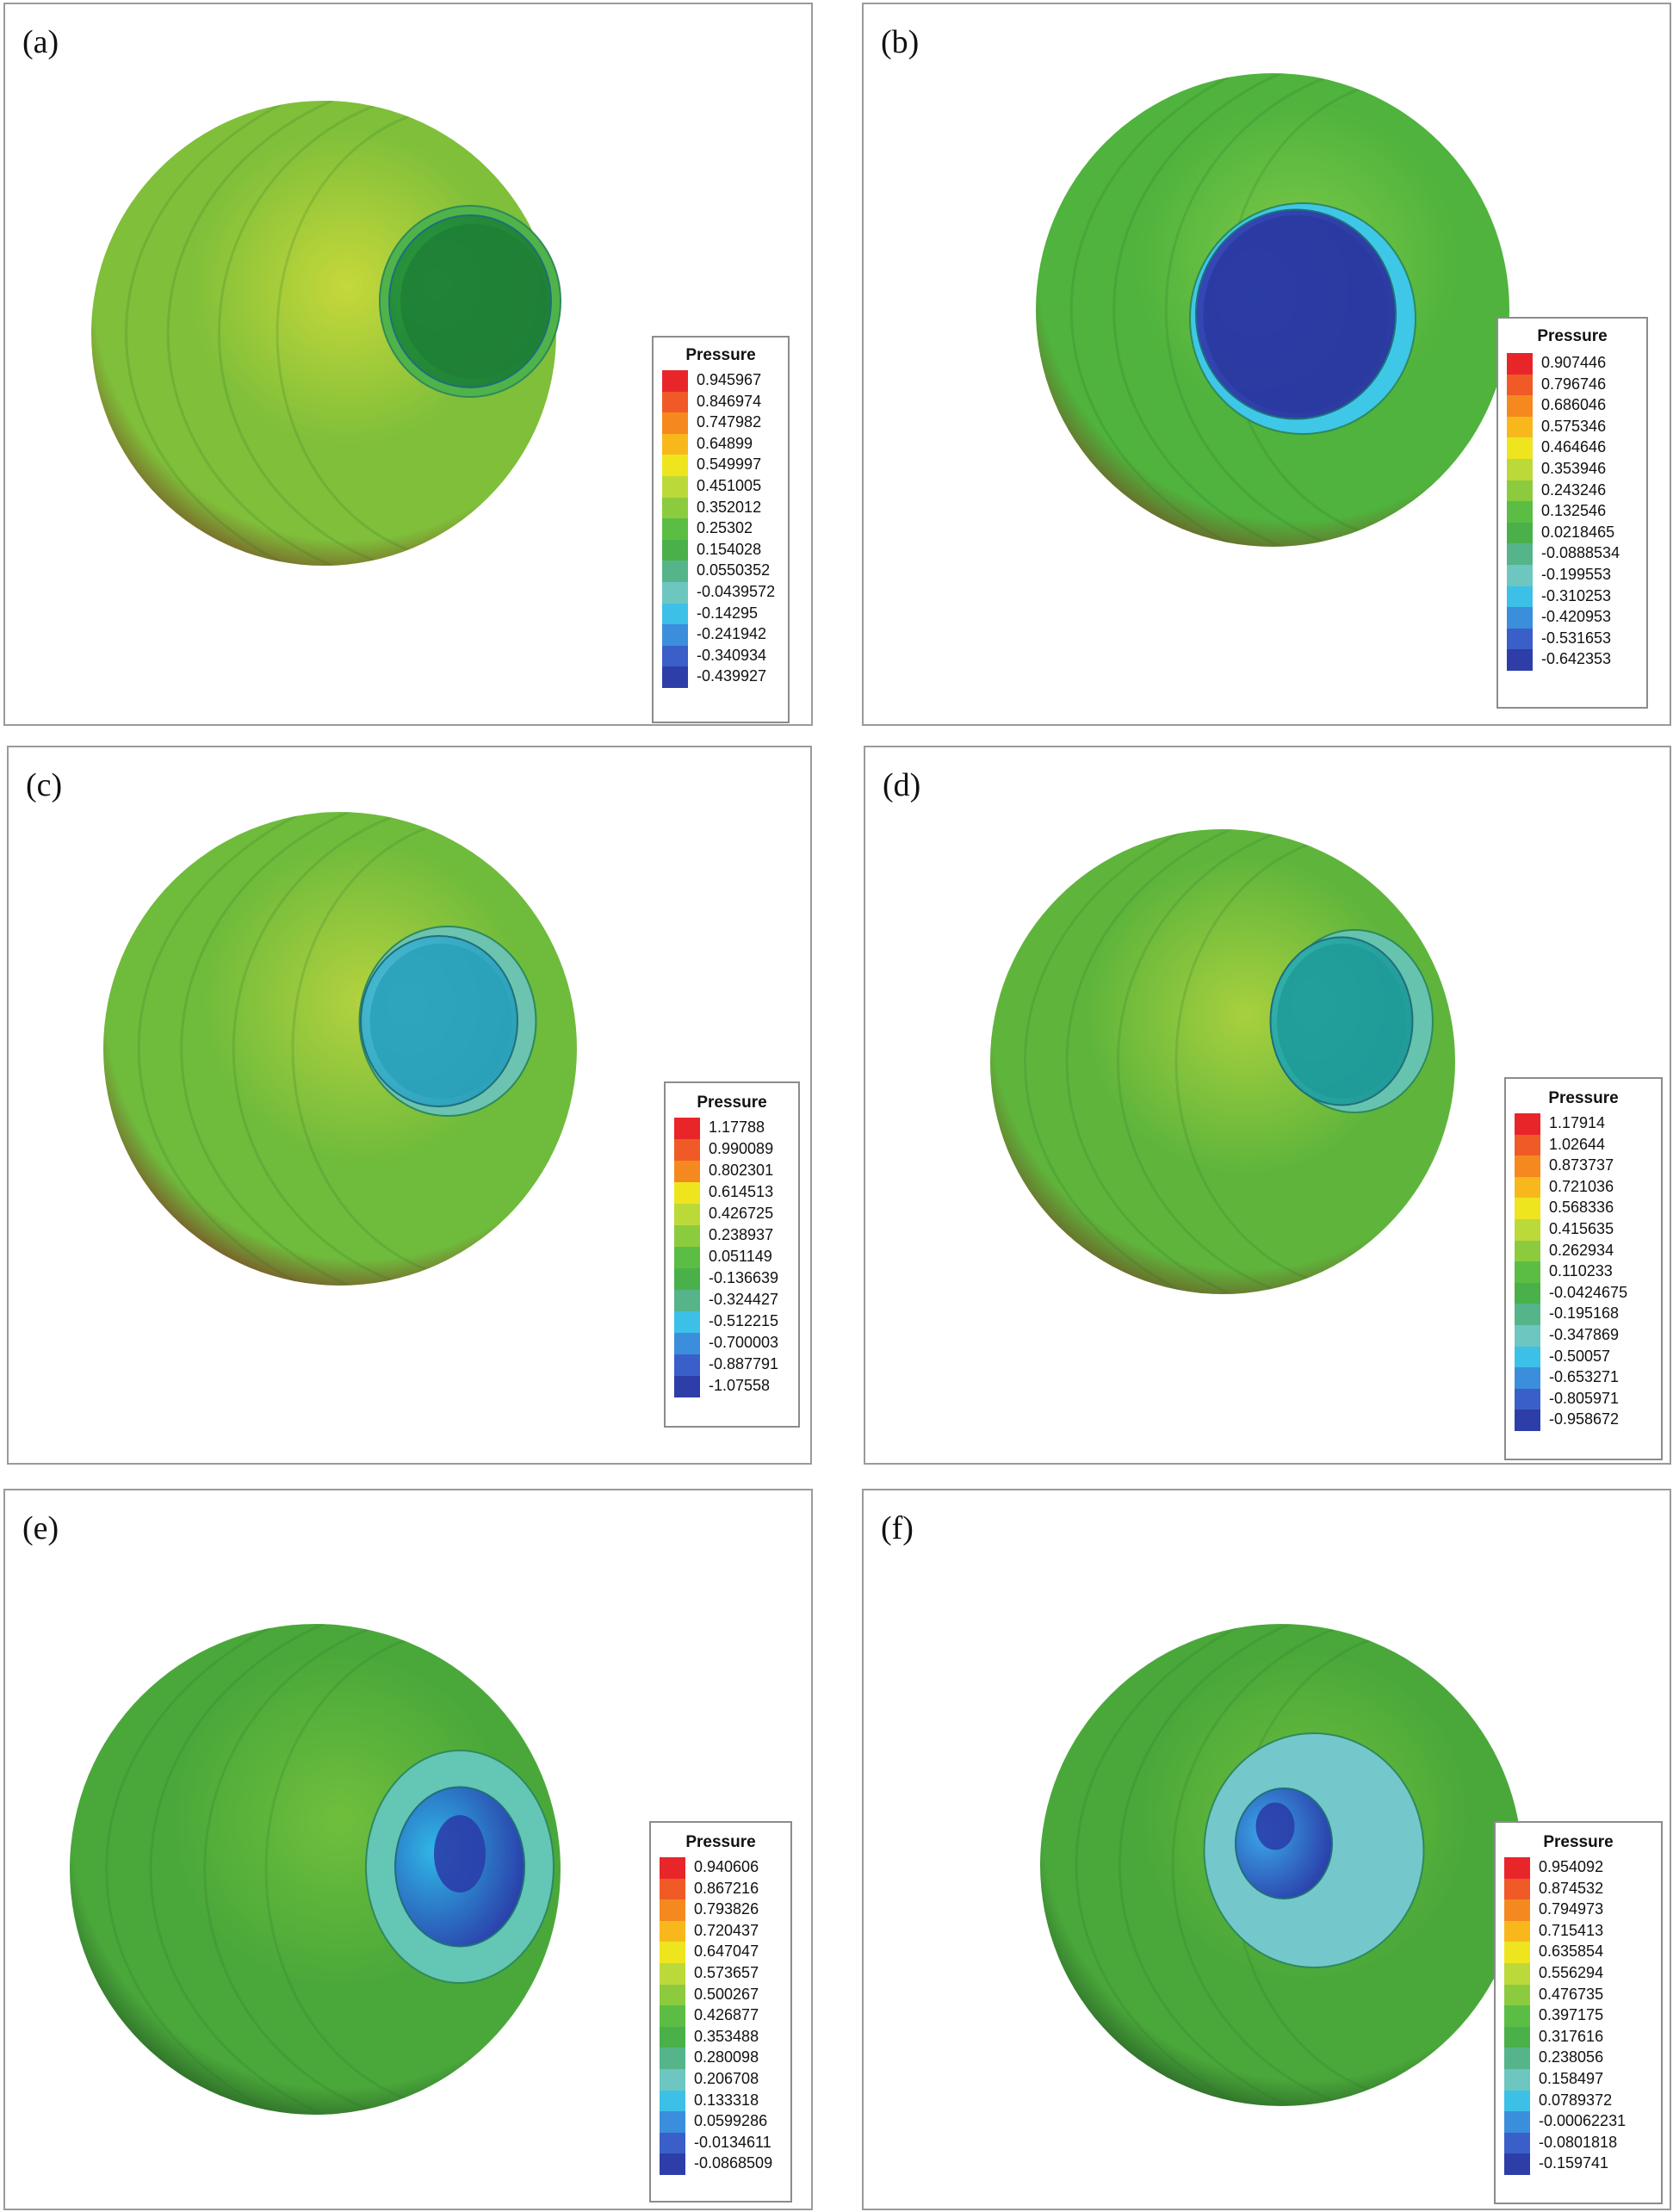 The height and width of the screenshot is (2212, 1673). What do you see at coordinates (741, 1213) in the screenshot?
I see `legend-value: 0.426725` at bounding box center [741, 1213].